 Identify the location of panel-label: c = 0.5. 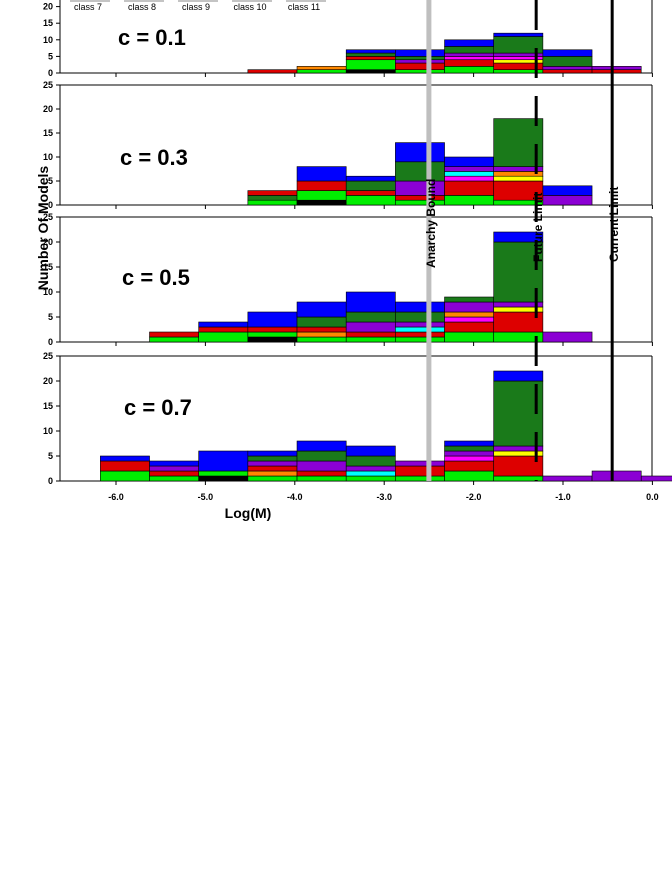
(156, 277).